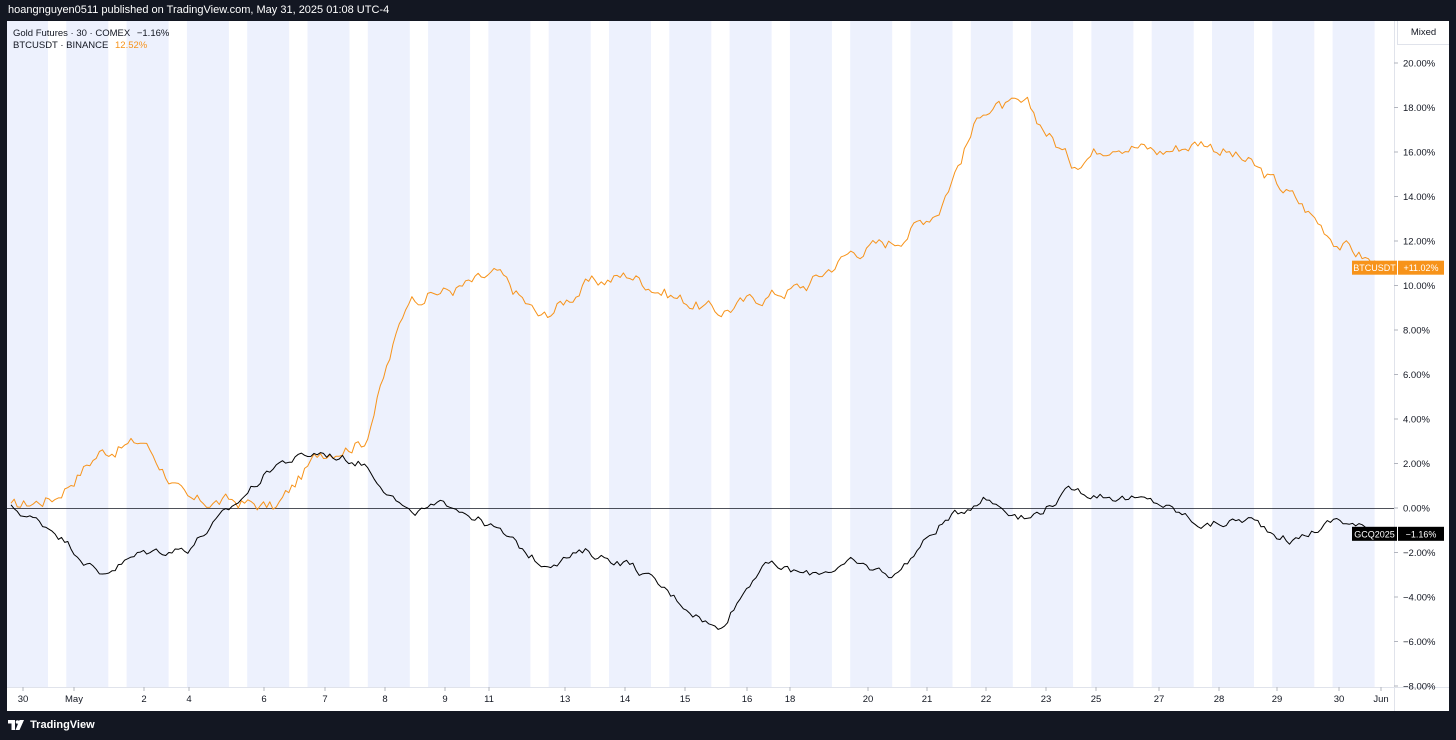 Image resolution: width=1456 pixels, height=740 pixels. What do you see at coordinates (444, 699) in the screenshot?
I see `x-tick-label: 9` at bounding box center [444, 699].